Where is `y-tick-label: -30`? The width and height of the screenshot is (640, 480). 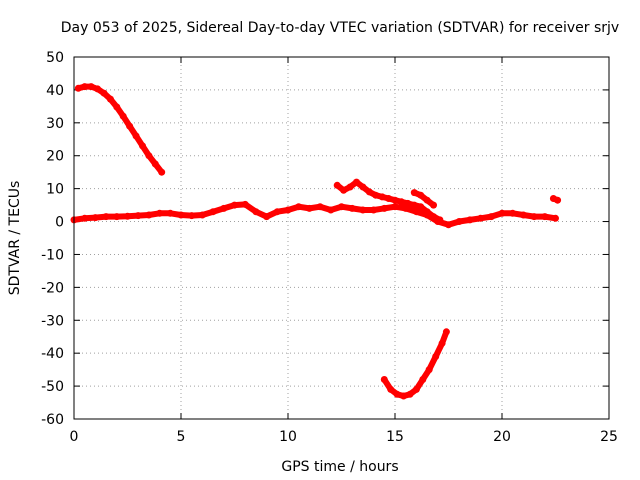
y-tick-label: -30 is located at coordinates (52, 321).